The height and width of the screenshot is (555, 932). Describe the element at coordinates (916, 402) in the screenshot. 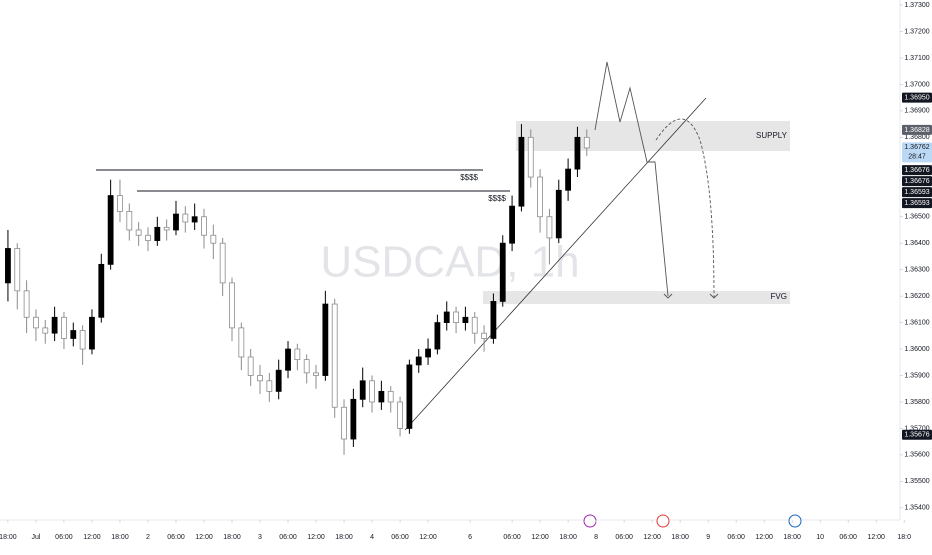

I see `y-tick-label: 1.35800` at that location.